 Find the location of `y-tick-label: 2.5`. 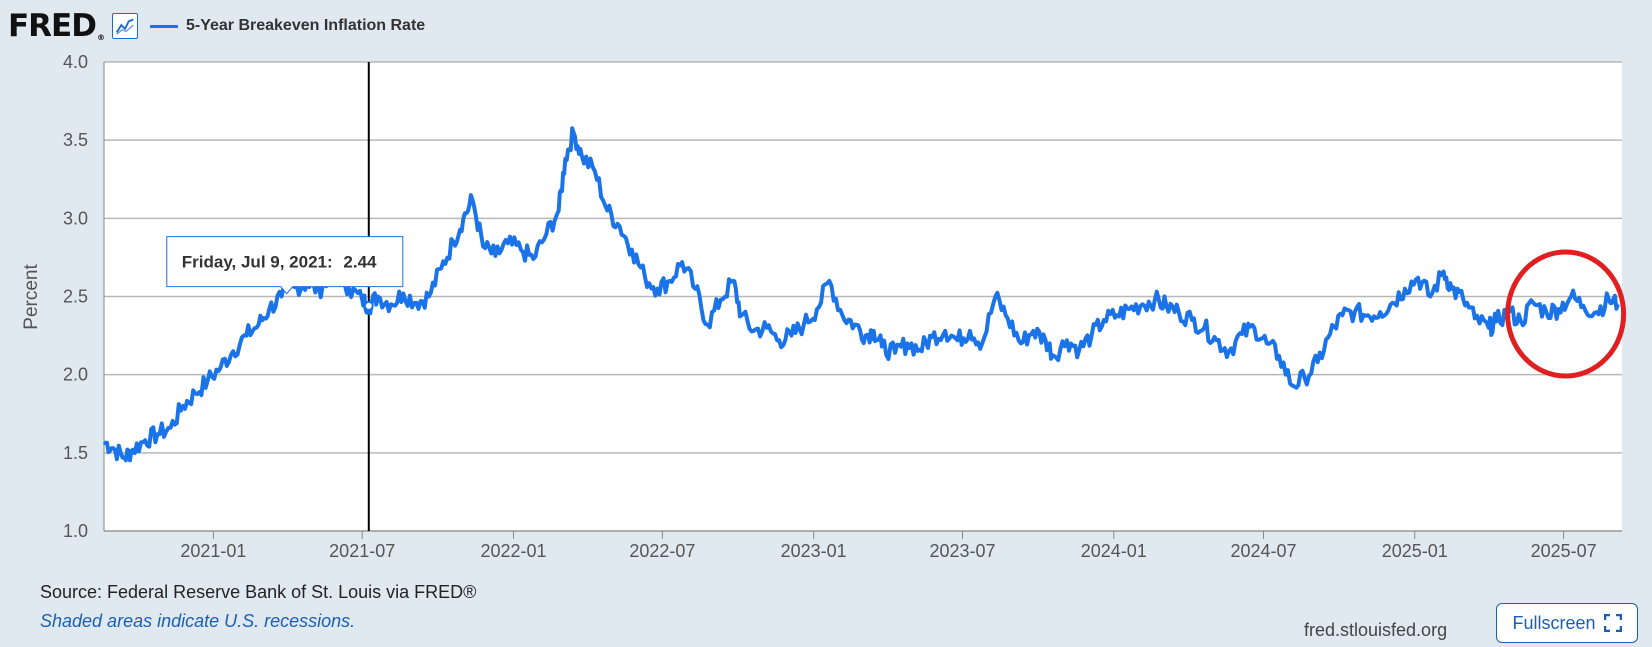

y-tick-label: 2.5 is located at coordinates (75, 297).